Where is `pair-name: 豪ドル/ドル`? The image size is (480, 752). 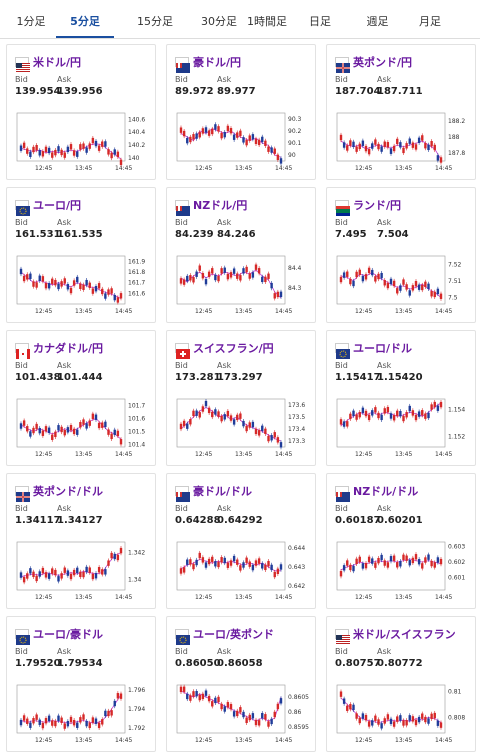 pair-name: 豪ドル/ドル is located at coordinates (223, 491).